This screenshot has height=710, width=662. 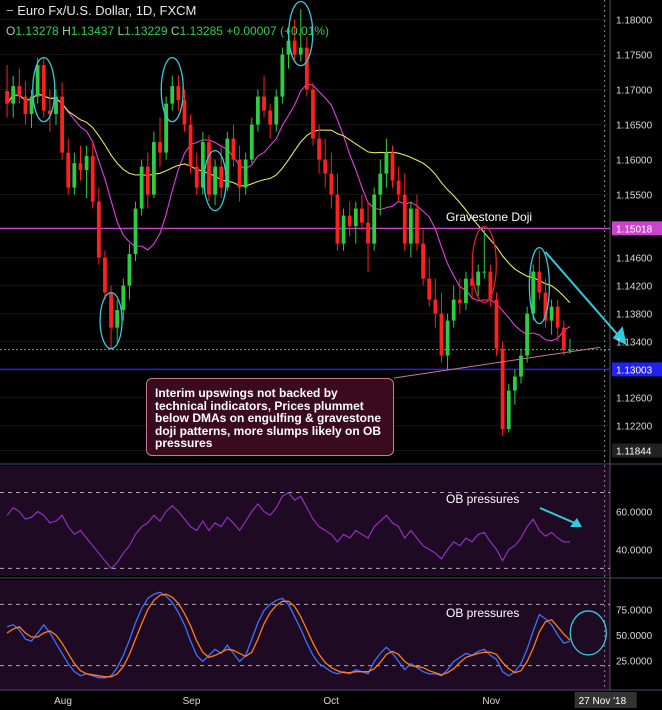 I want to click on price-tick-label: 1.13800, so click(x=634, y=315).